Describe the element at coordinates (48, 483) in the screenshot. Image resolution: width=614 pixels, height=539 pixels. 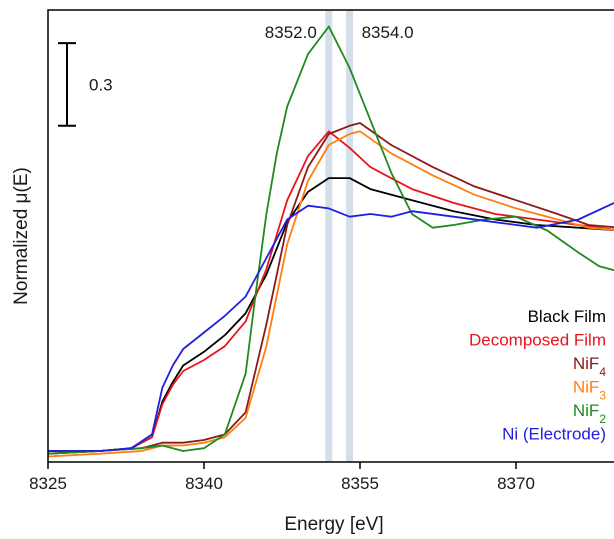
I see `x-tick-label: 8325` at that location.